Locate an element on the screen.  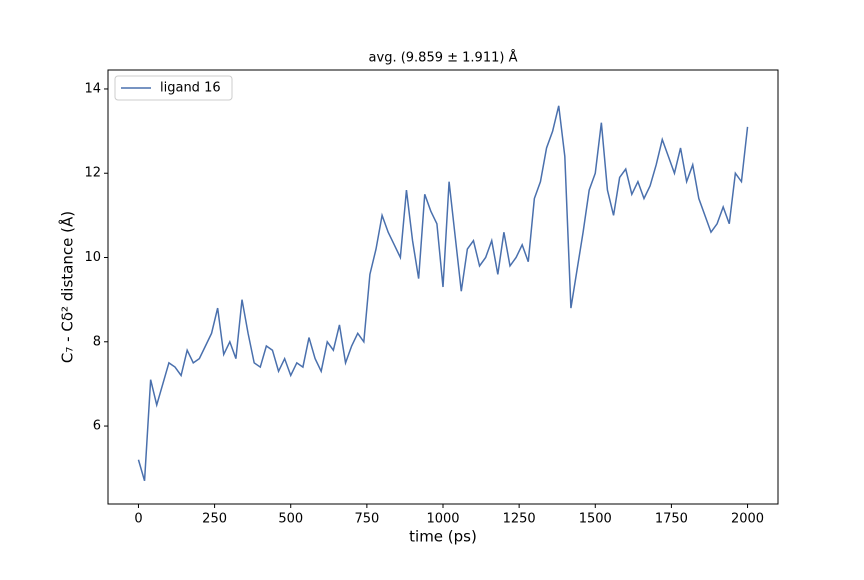
x-tick-label: 750 is located at coordinates (366, 519).